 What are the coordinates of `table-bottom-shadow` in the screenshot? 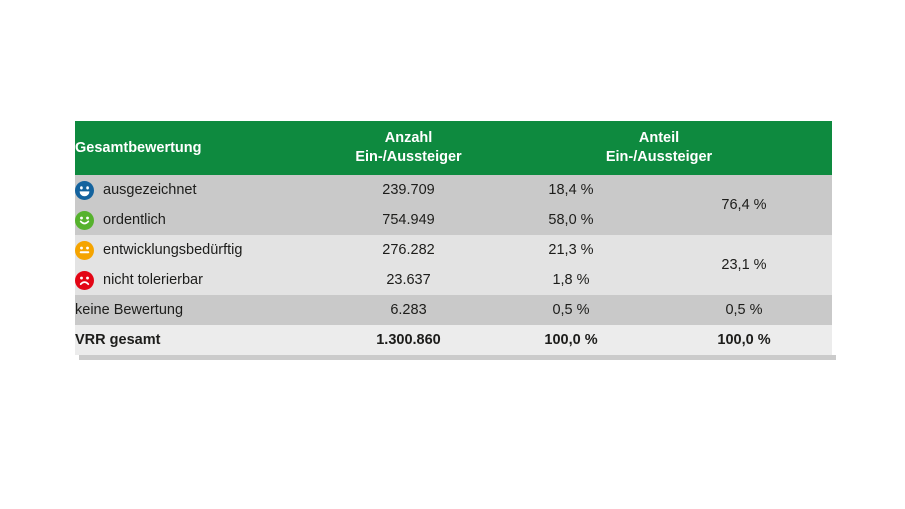 It's located at (457, 357).